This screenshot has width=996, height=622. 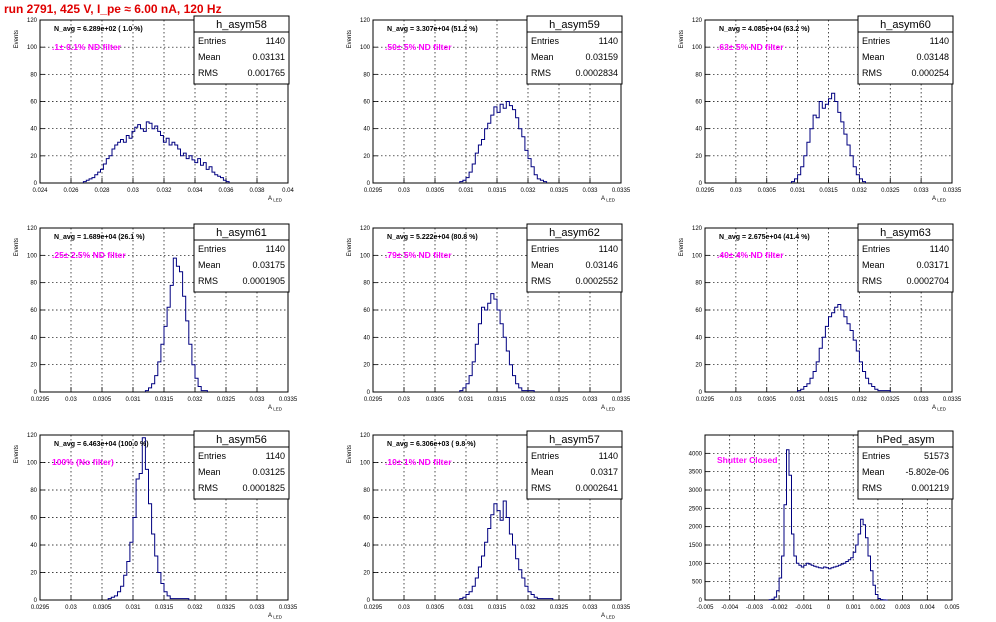 What do you see at coordinates (268, 472) in the screenshot?
I see `stats-value: 0.03125` at bounding box center [268, 472].